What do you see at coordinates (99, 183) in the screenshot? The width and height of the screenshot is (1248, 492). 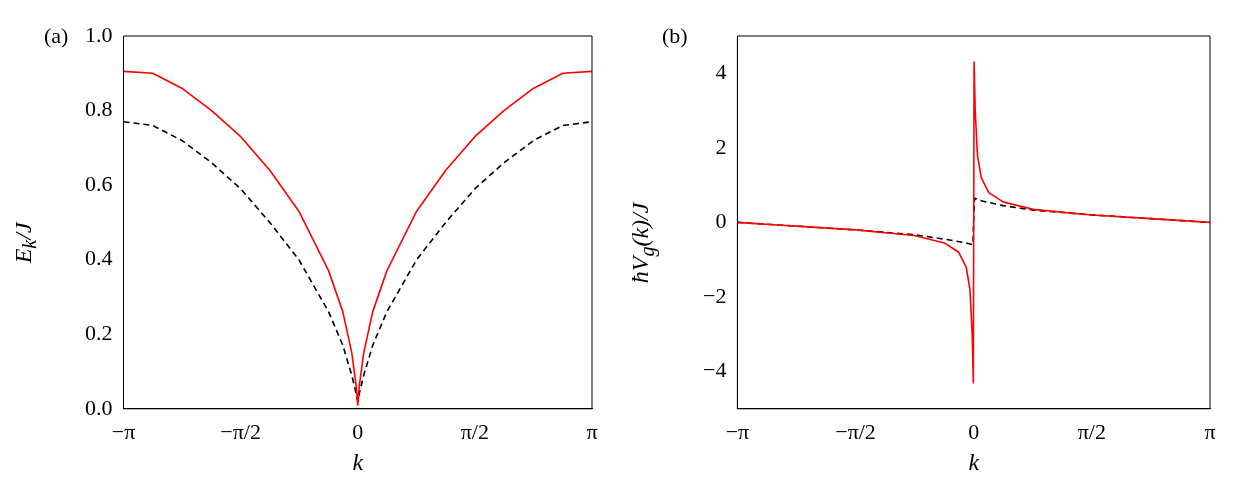 I see `y-tick-label: 0.6` at bounding box center [99, 183].